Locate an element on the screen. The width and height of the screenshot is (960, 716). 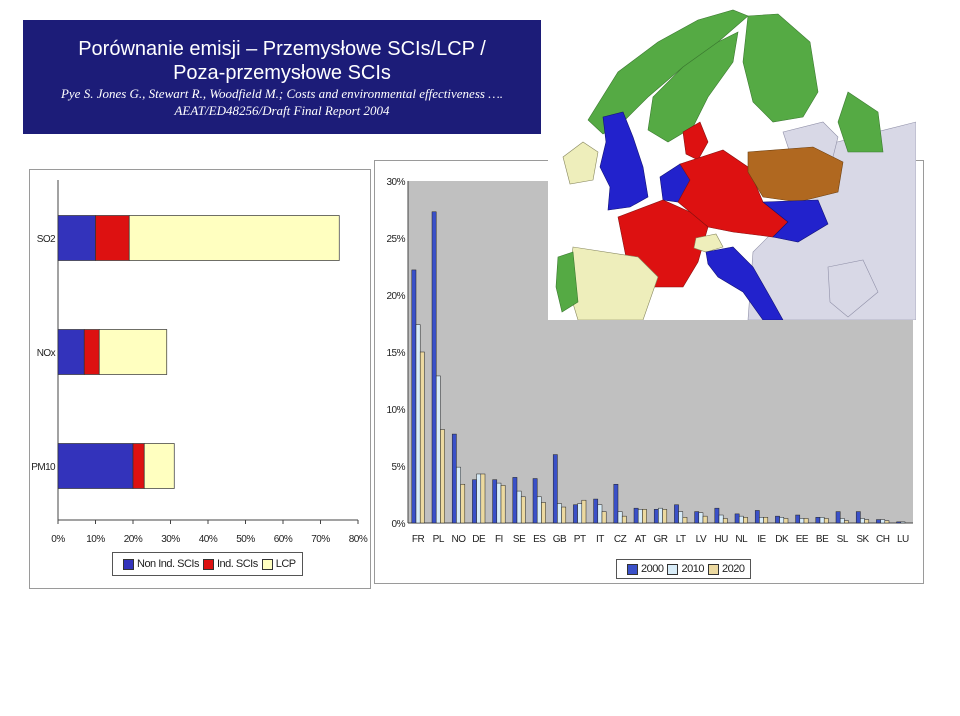
bar-fr-2000 is located at coordinates (414, 396).